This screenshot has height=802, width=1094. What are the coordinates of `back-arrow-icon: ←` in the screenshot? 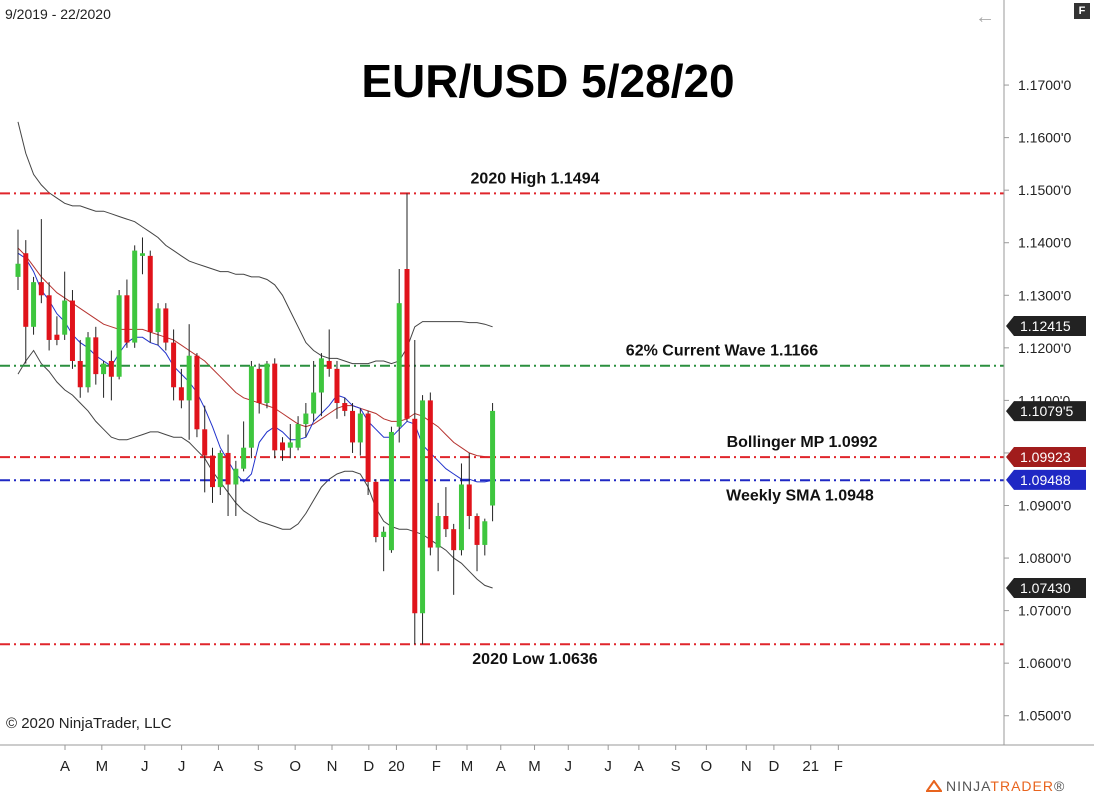 It's located at (985, 17).